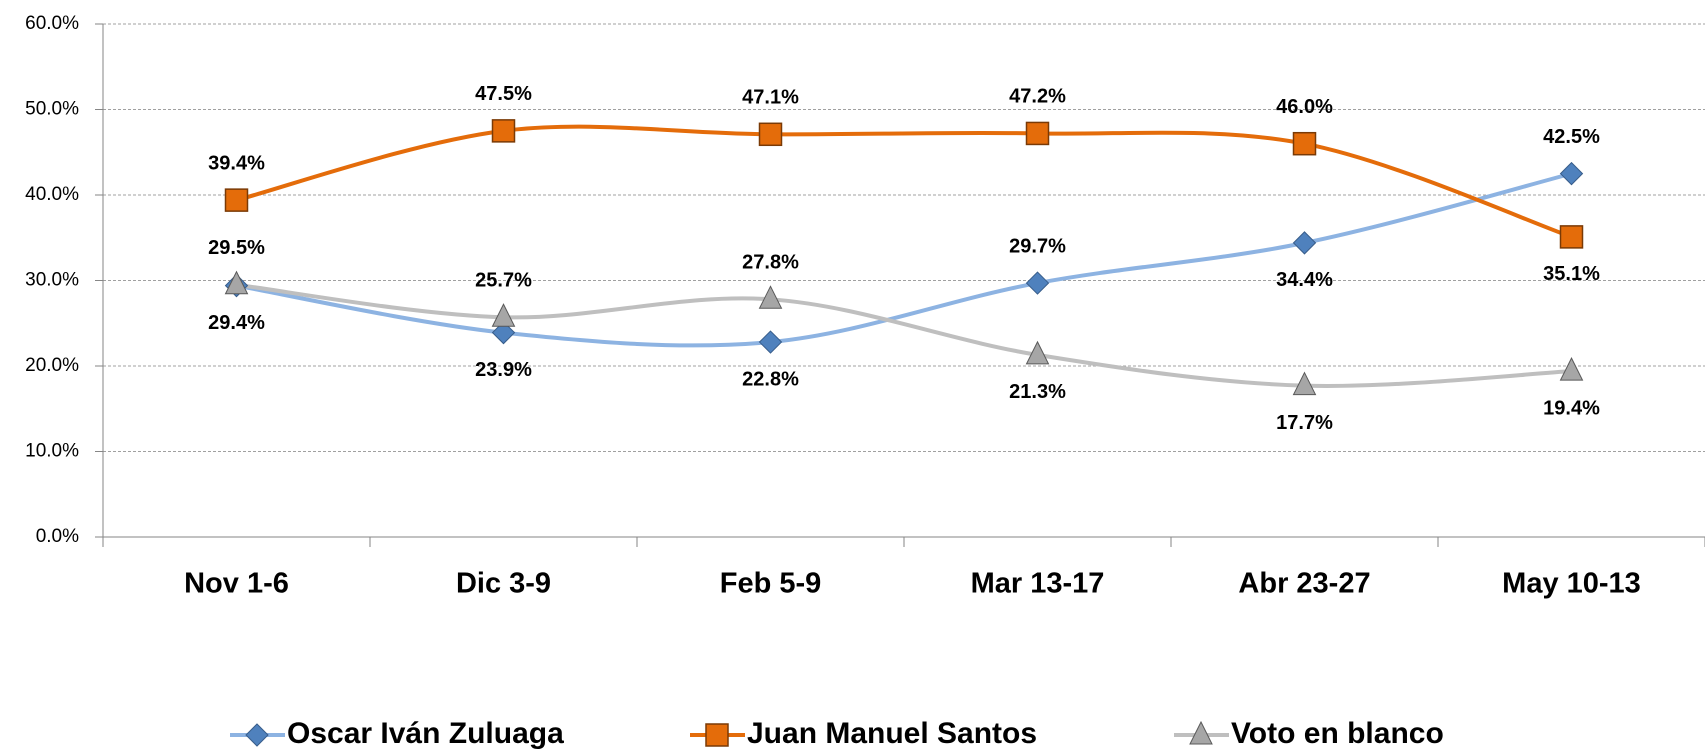 Image resolution: width=1705 pixels, height=755 pixels. Describe the element at coordinates (1304, 107) in the screenshot. I see `data-label: 46.0%` at that location.